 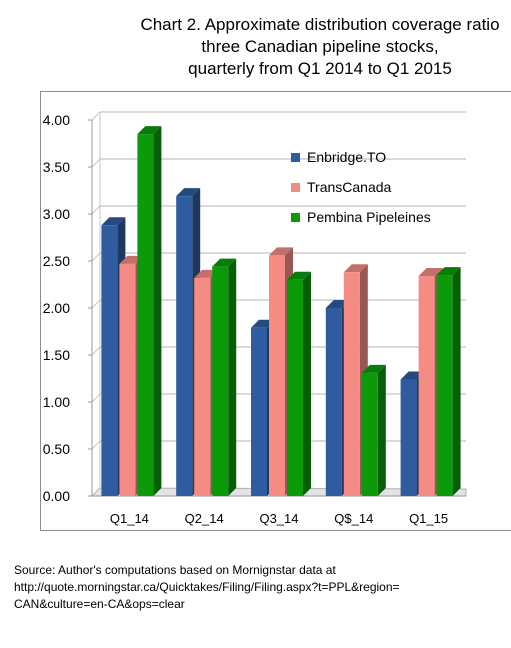 What do you see at coordinates (99, 604) in the screenshot?
I see `source-line-3: CAN&culture=en-CA&ops=clear` at bounding box center [99, 604].